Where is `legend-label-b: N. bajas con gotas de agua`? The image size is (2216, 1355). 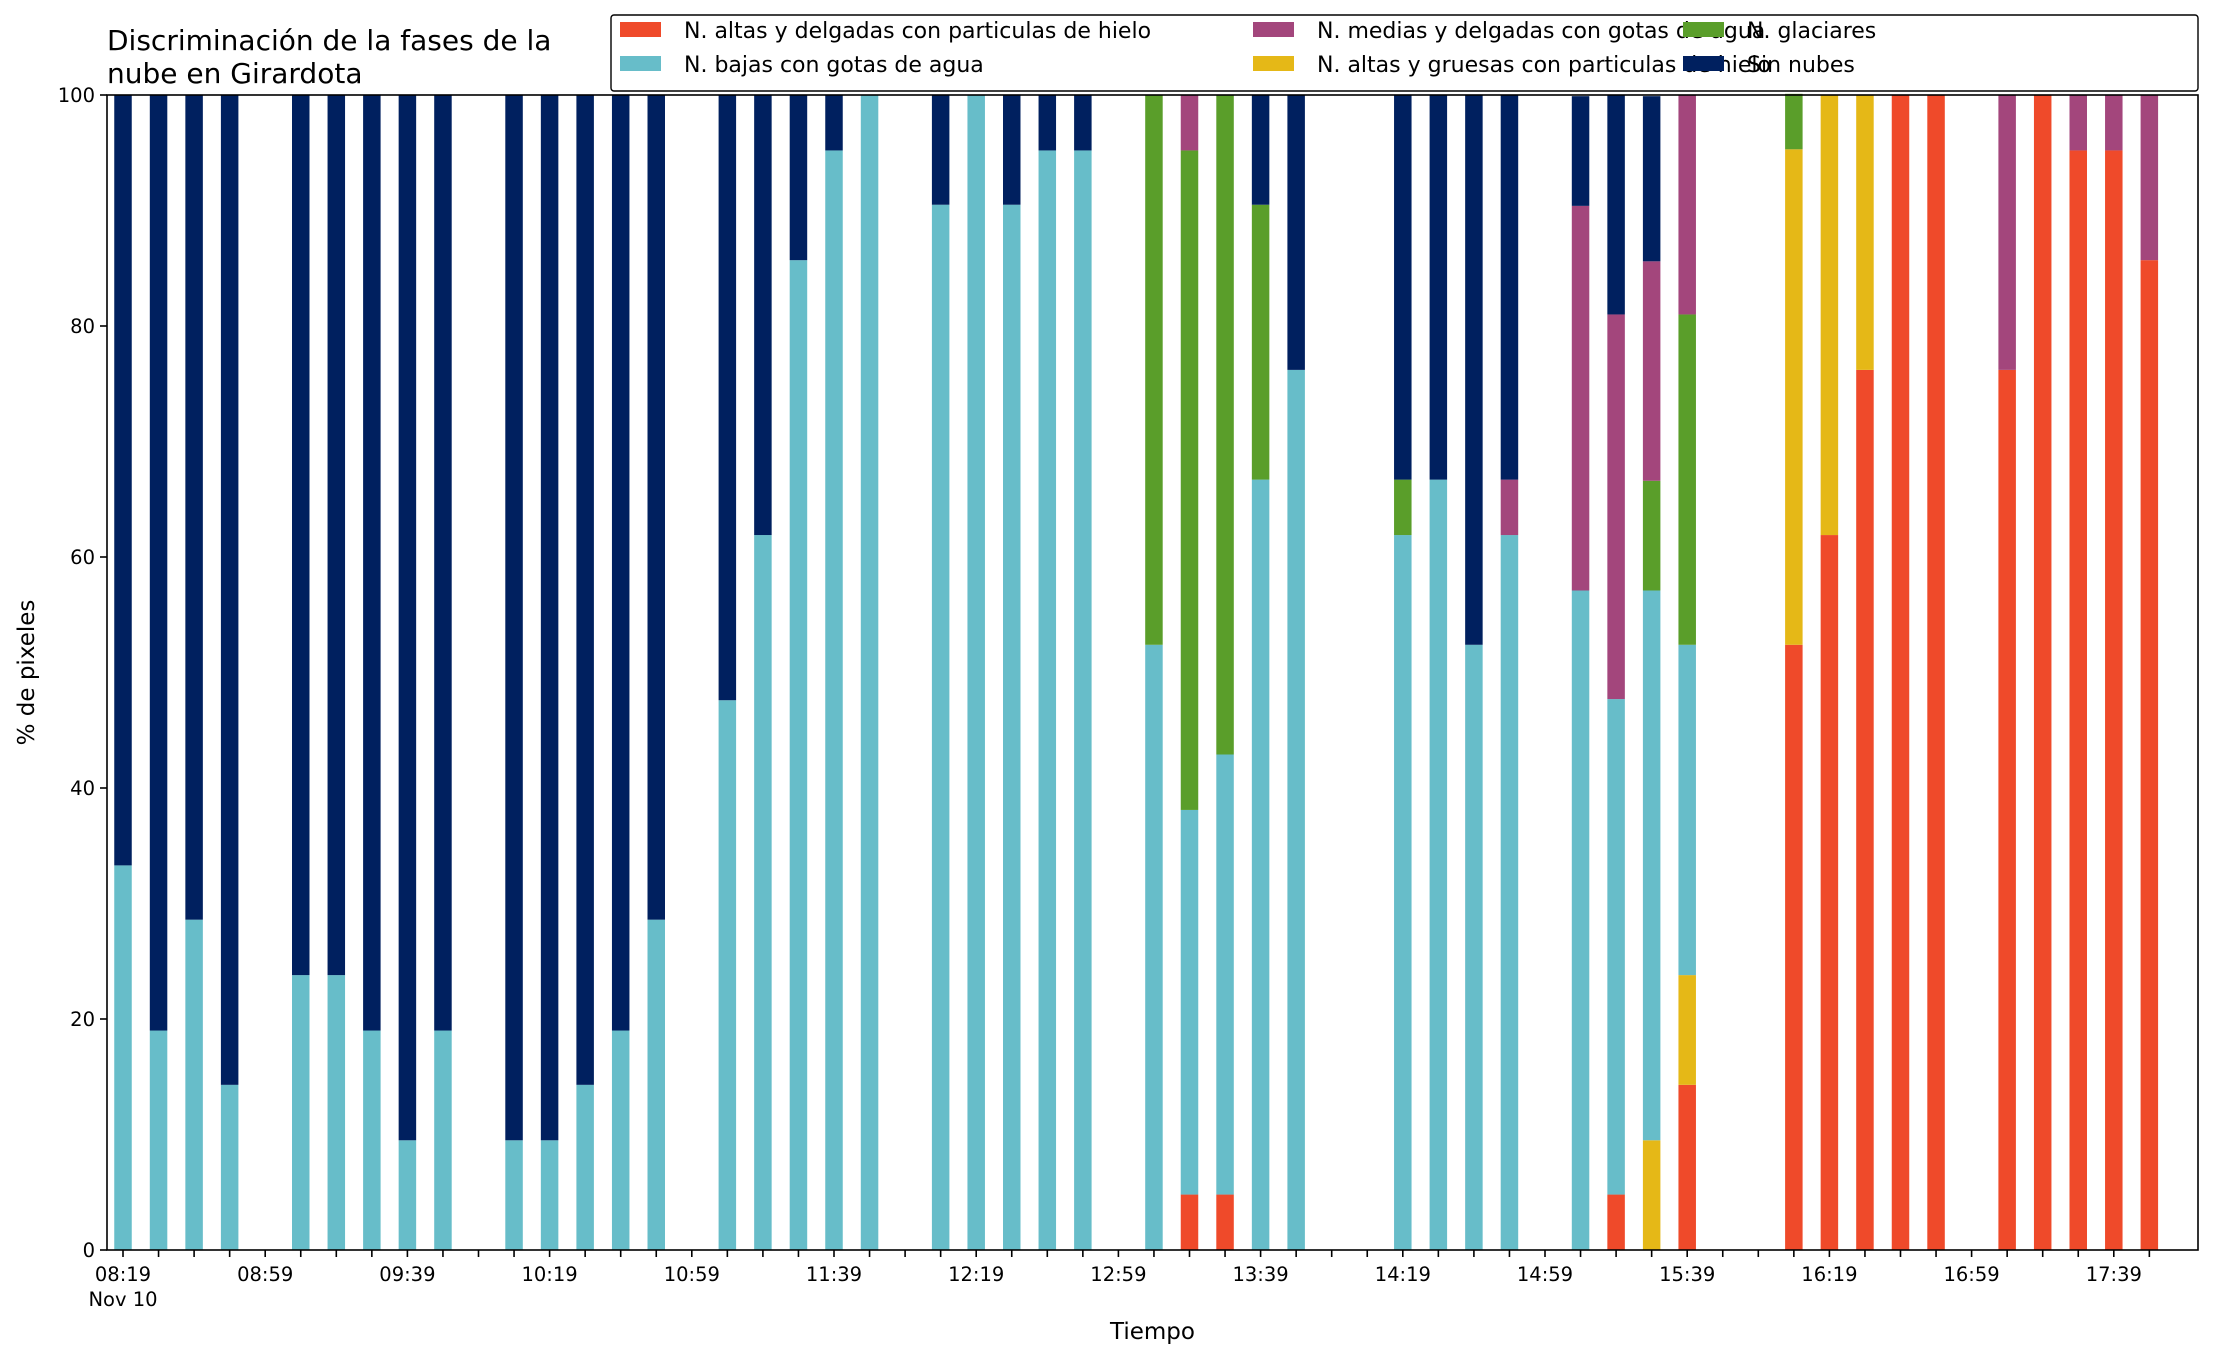 legend-label-b: N. bajas con gotas de agua is located at coordinates (834, 65).